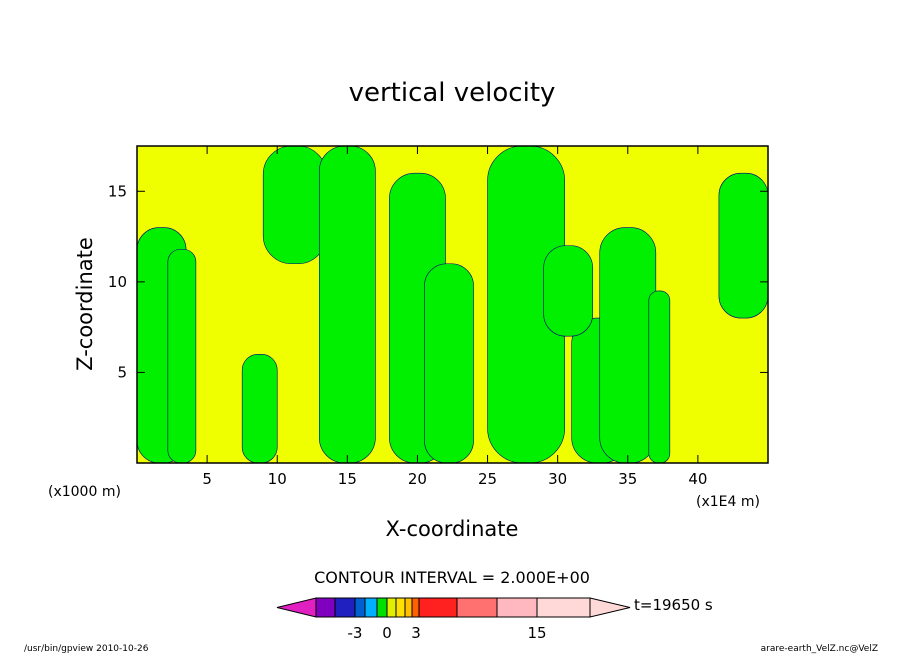 This screenshot has height=654, width=904. What do you see at coordinates (673, 605) in the screenshot?
I see `time-label: t=19650 s` at bounding box center [673, 605].